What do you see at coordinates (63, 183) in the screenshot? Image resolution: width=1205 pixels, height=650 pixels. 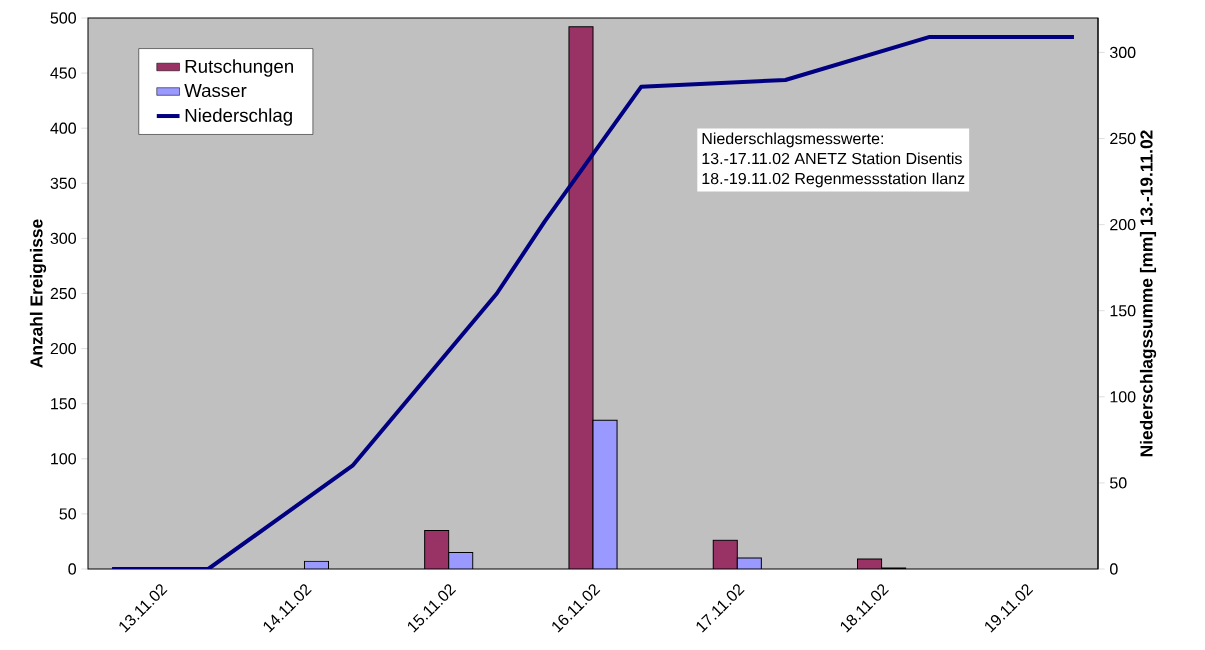 I see `y-tick-label: 350` at bounding box center [63, 183].